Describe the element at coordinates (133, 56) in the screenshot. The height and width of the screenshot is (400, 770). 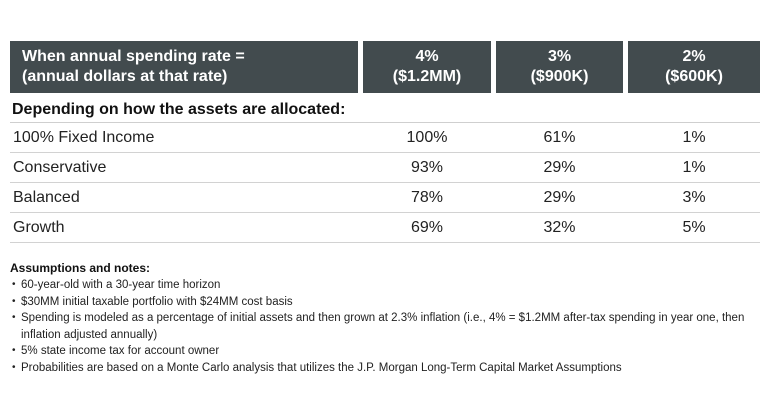
I see `header-spending-rate-line1: When annual spending rate =` at that location.